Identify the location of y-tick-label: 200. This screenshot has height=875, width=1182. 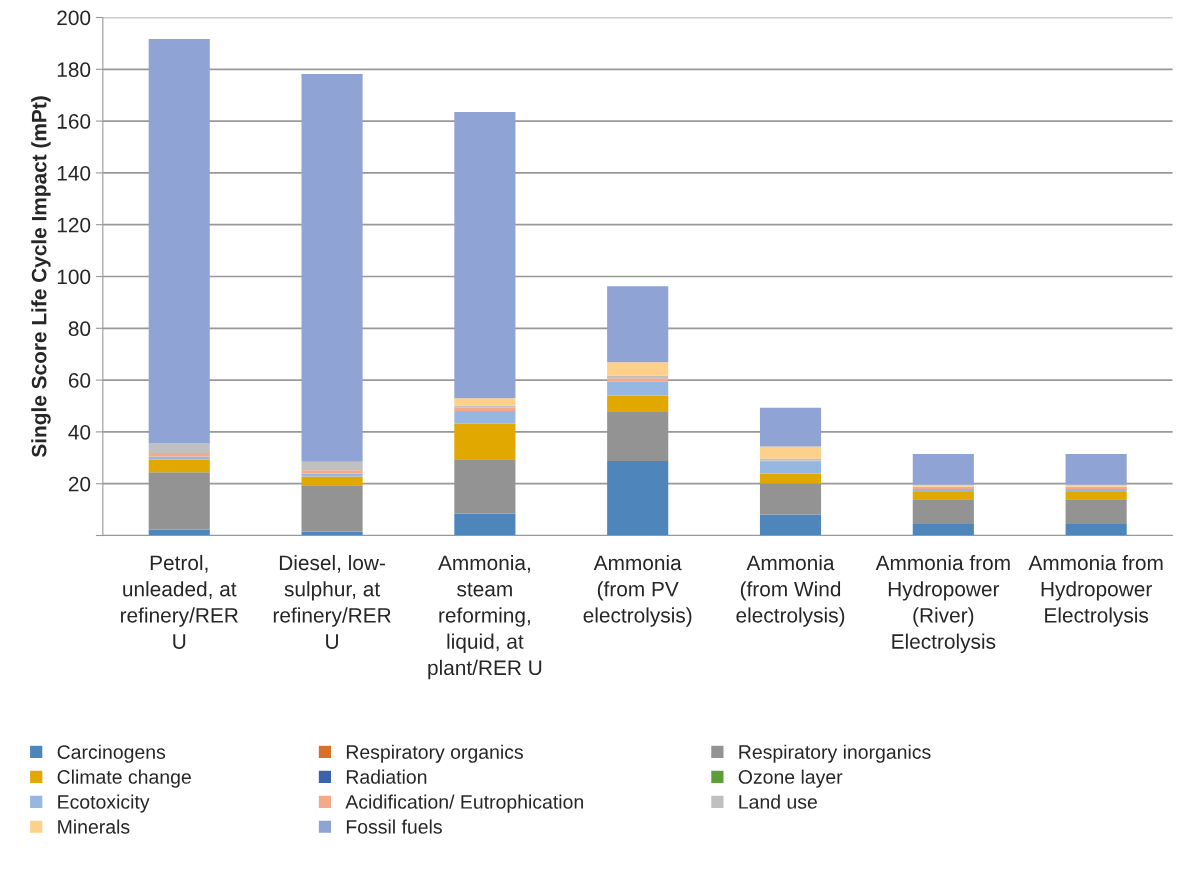
(74, 18).